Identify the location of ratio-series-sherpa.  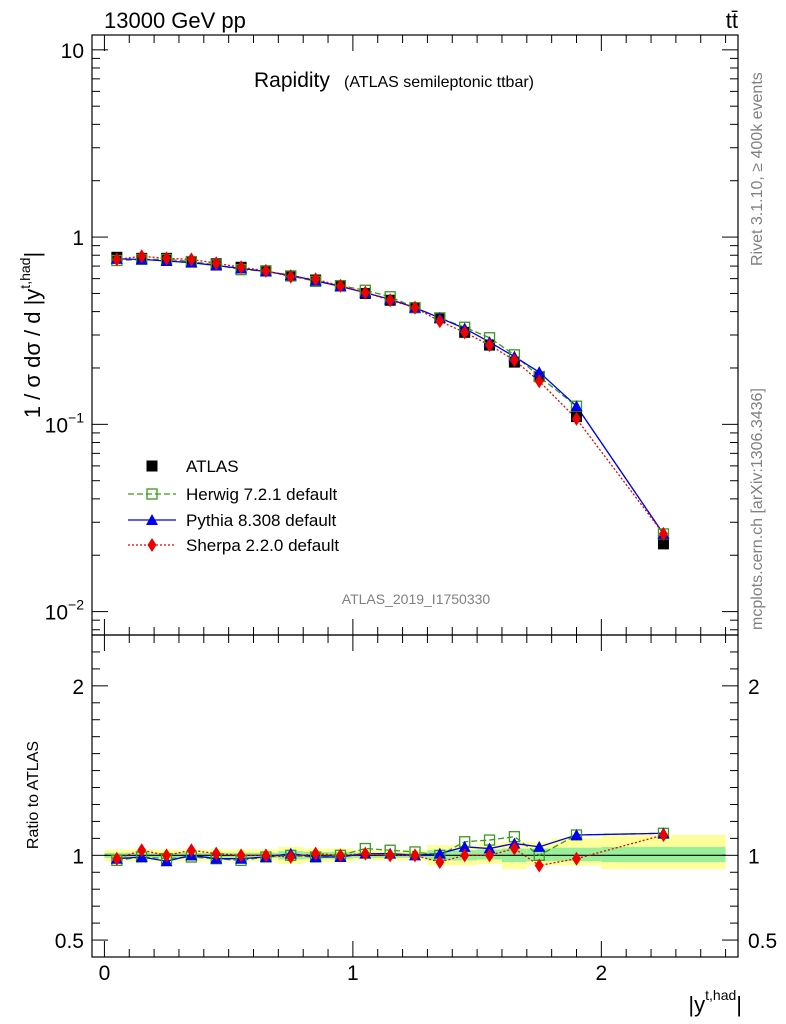
(390, 850).